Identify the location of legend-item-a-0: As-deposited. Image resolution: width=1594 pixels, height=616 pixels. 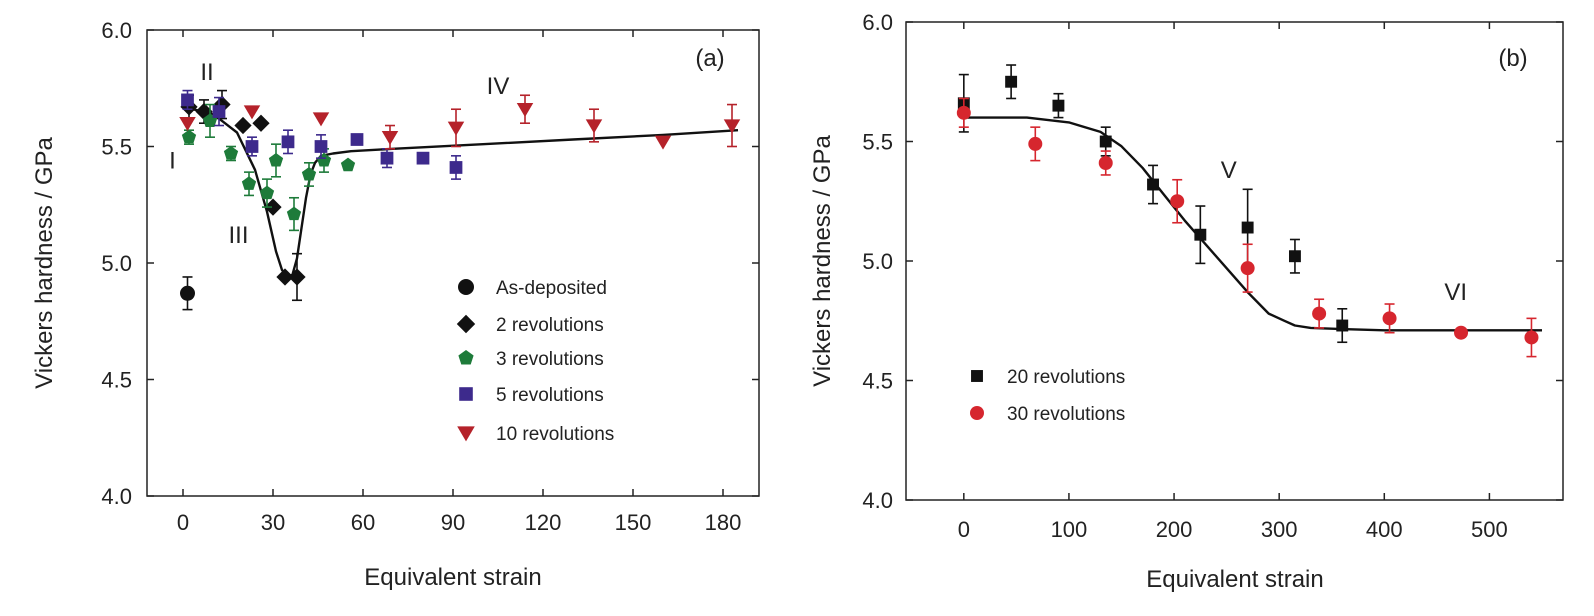
(532, 288).